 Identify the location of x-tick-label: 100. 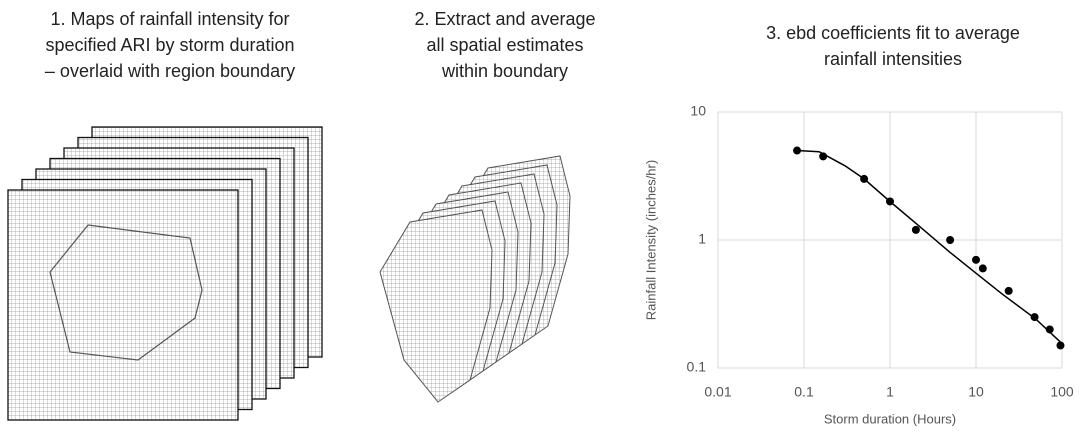
(1062, 392).